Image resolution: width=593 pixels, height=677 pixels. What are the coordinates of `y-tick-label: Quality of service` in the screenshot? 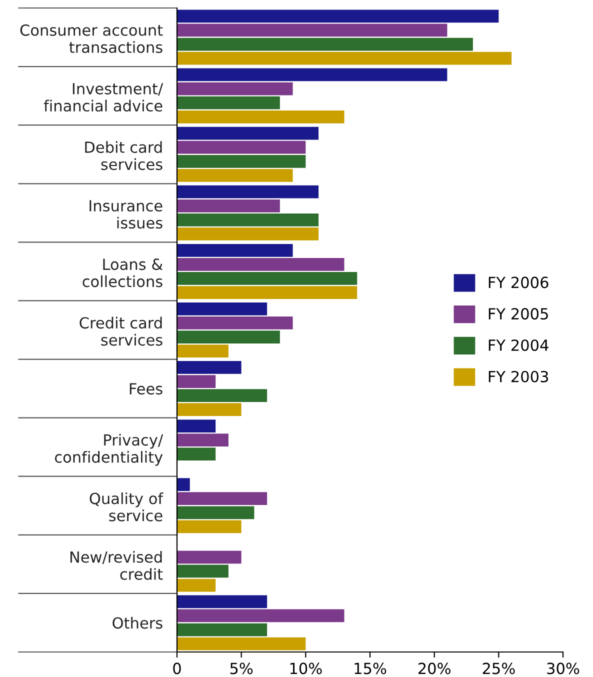 It's located at (127, 507).